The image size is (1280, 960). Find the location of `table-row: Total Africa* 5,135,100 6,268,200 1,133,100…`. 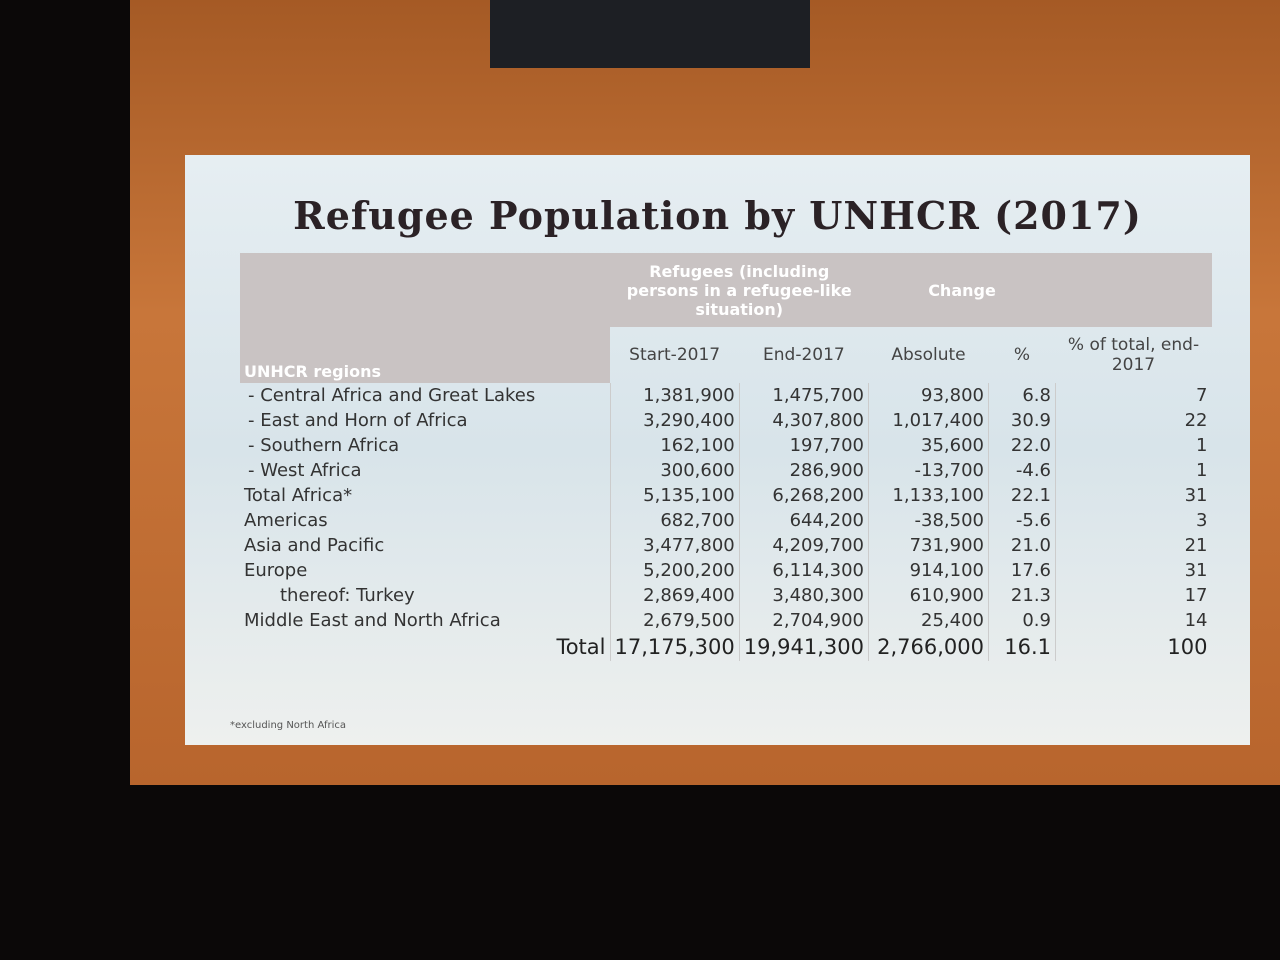

table-row: Total Africa* 5,135,100 6,268,200 1,133,100… is located at coordinates (726, 495).